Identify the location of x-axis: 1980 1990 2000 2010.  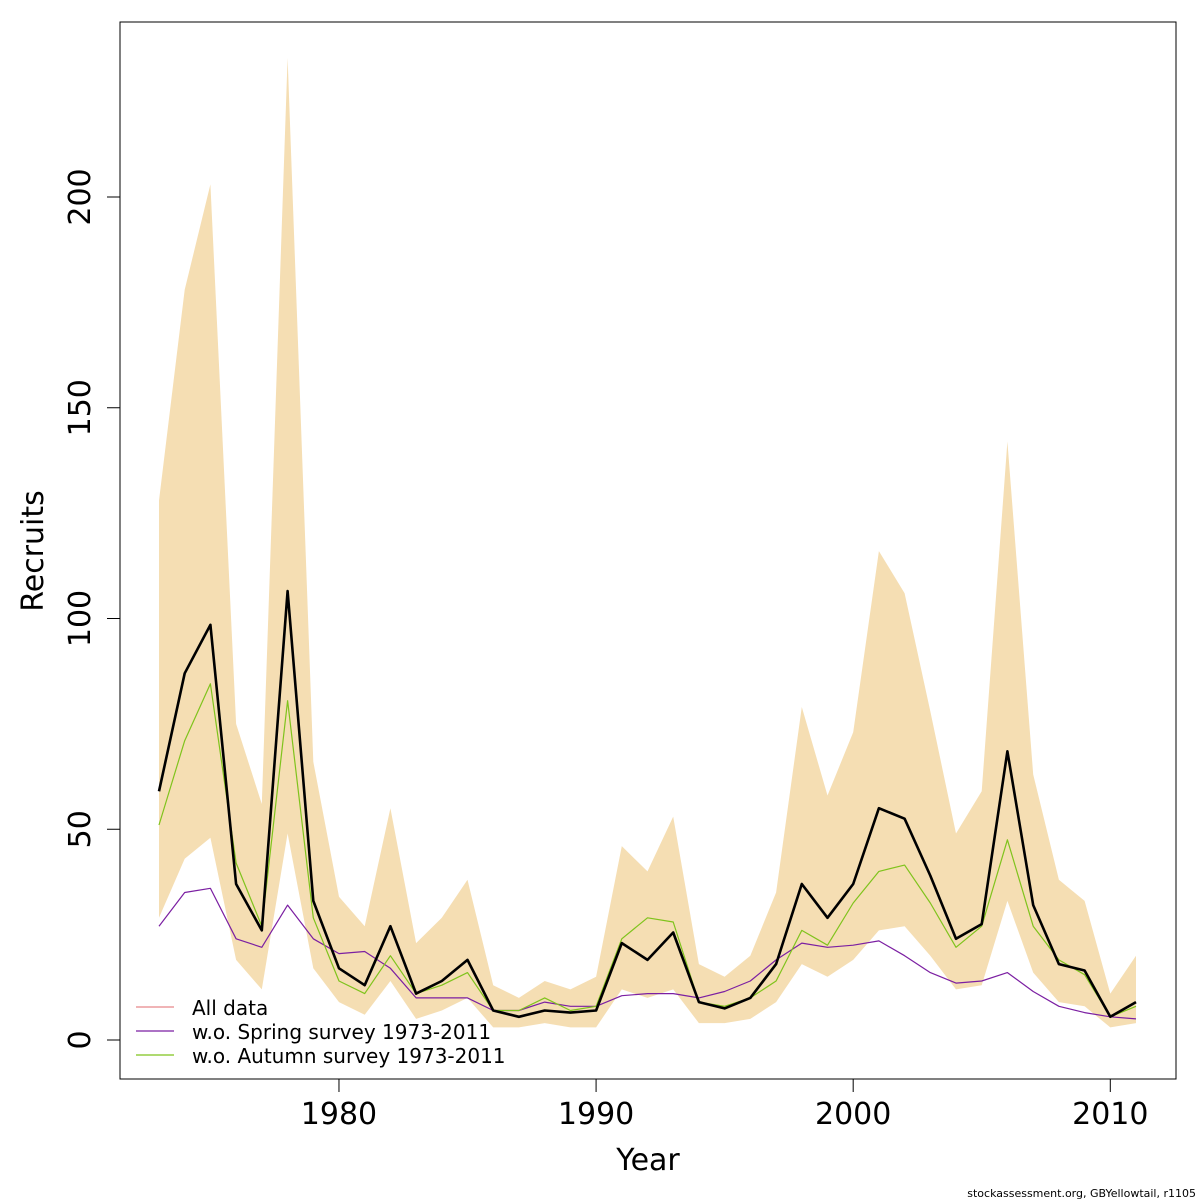
(724, 1105).